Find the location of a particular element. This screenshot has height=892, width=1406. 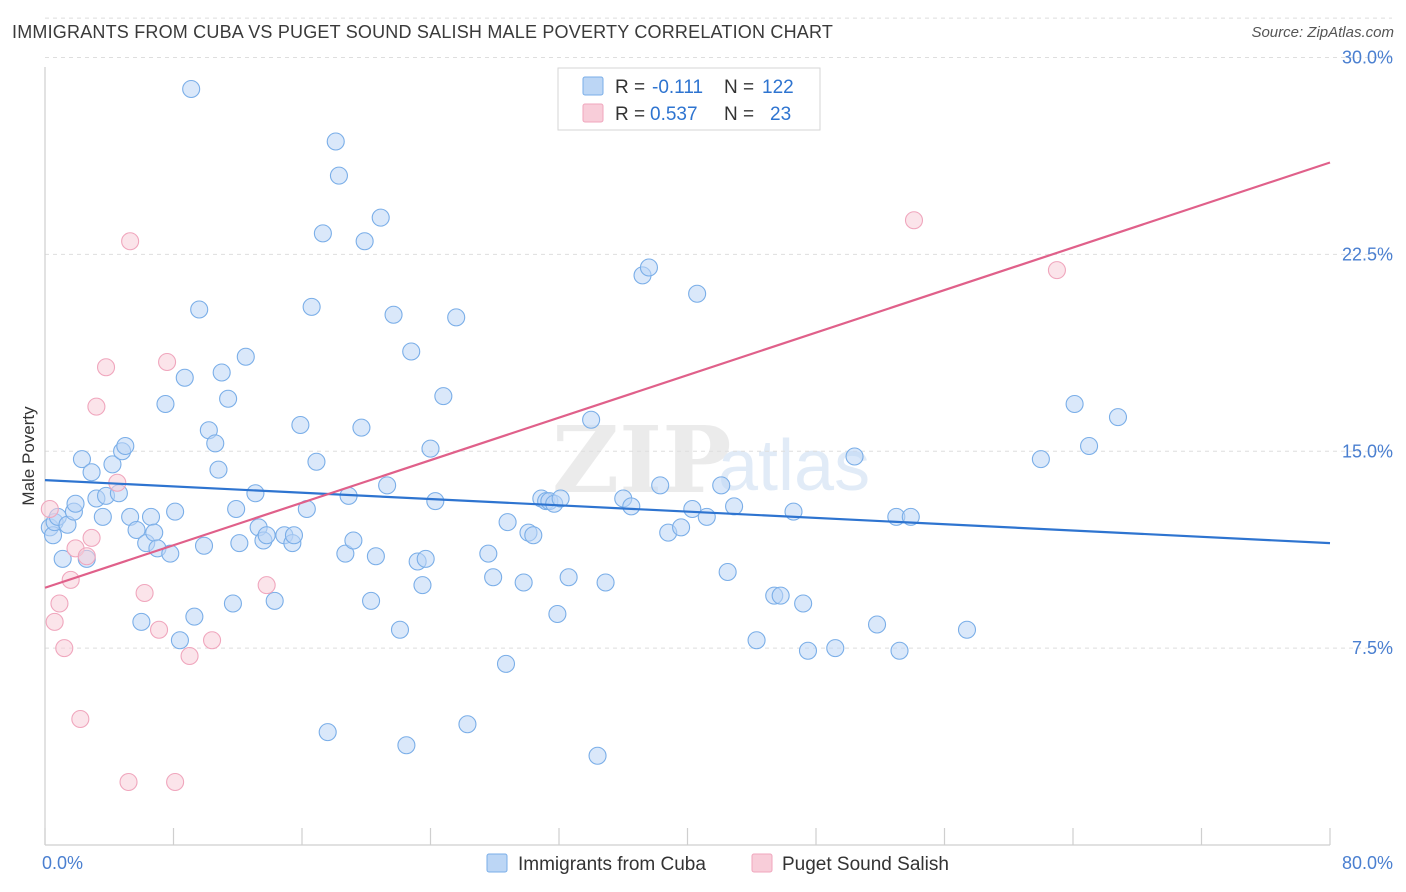

legend-swatch-cuba is located at coordinates (593, 86).